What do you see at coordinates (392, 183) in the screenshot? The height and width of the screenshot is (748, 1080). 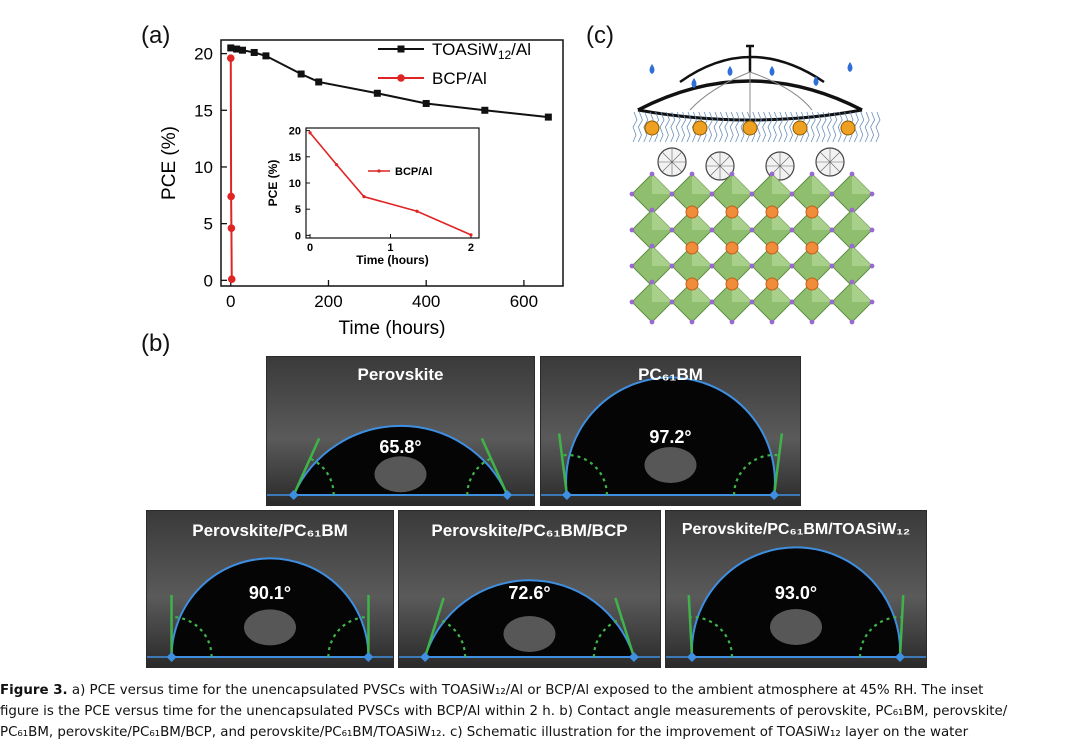 I see `inset-frame` at bounding box center [392, 183].